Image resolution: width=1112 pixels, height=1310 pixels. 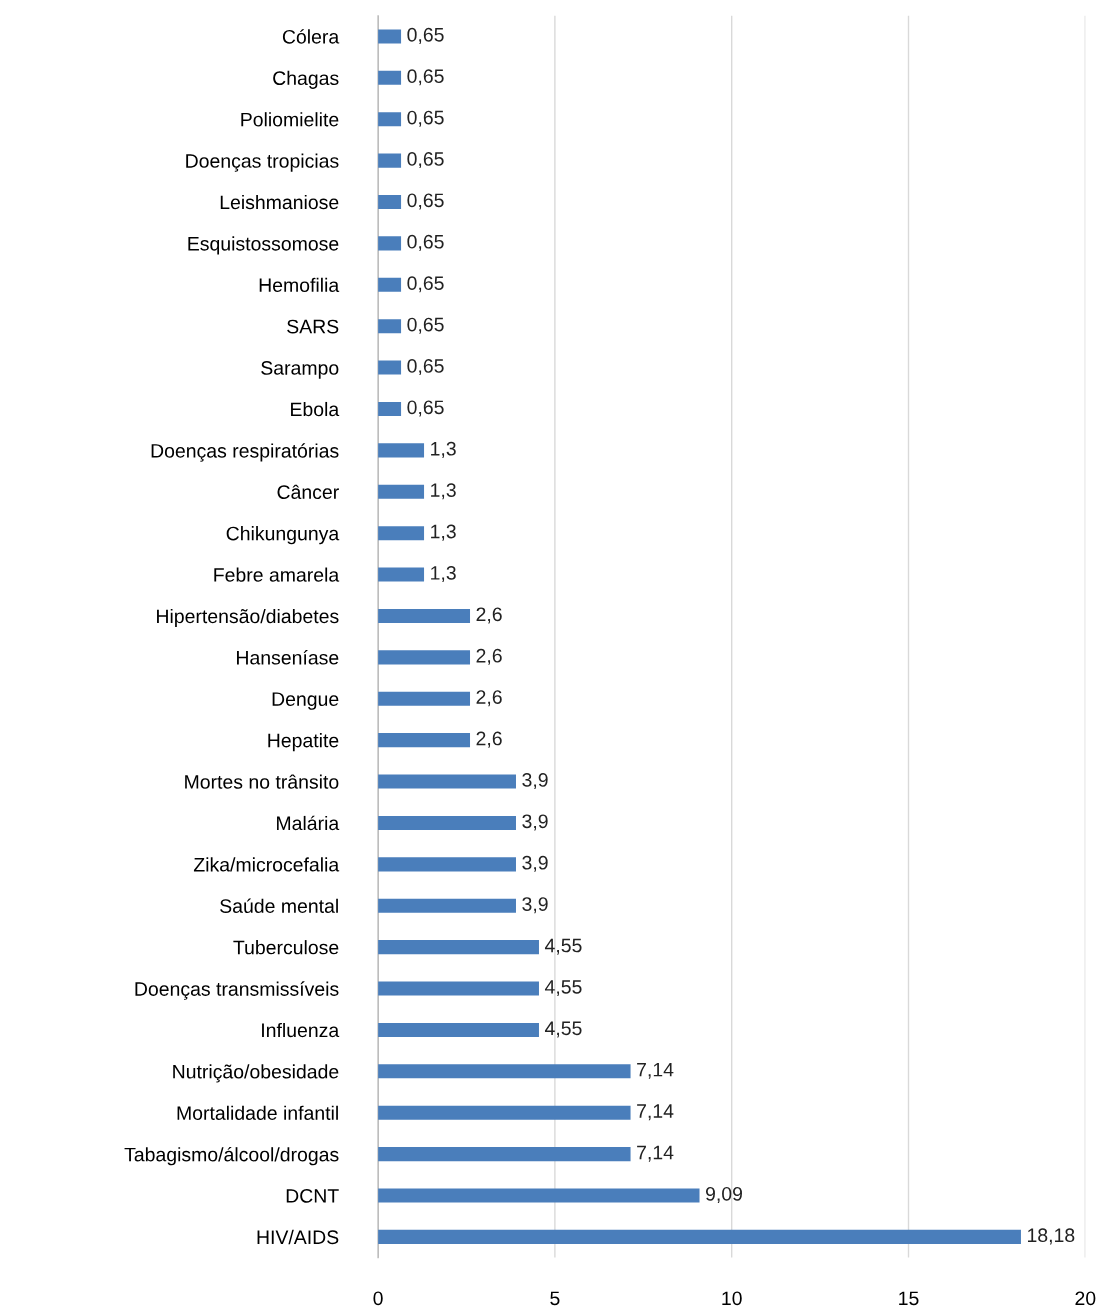 What do you see at coordinates (312, 1195) in the screenshot?
I see `y-tick-label: DCNT` at bounding box center [312, 1195].